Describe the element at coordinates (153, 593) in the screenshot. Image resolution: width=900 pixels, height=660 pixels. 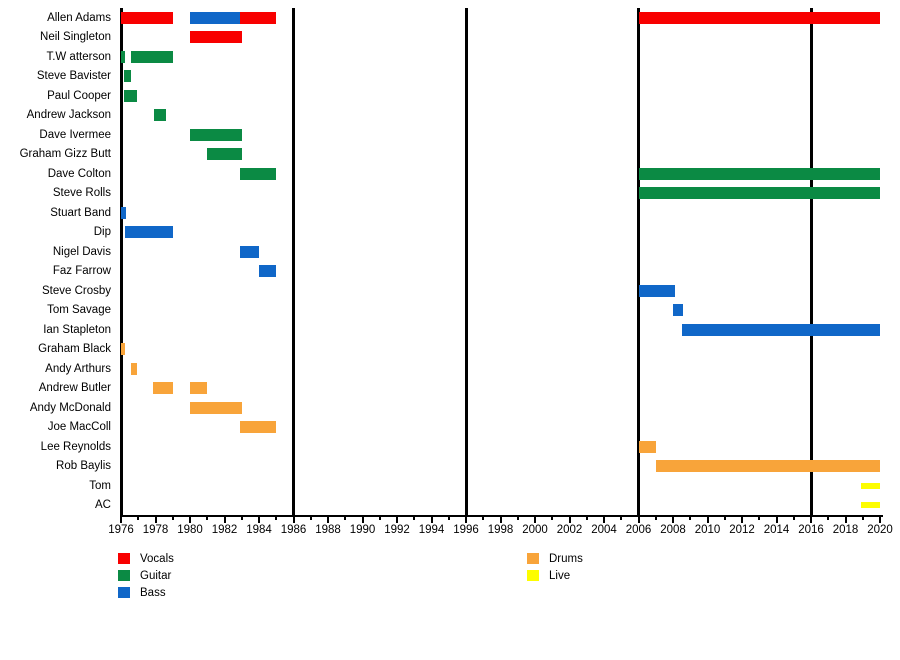
I see `legend-label-bass: Bass` at that location.